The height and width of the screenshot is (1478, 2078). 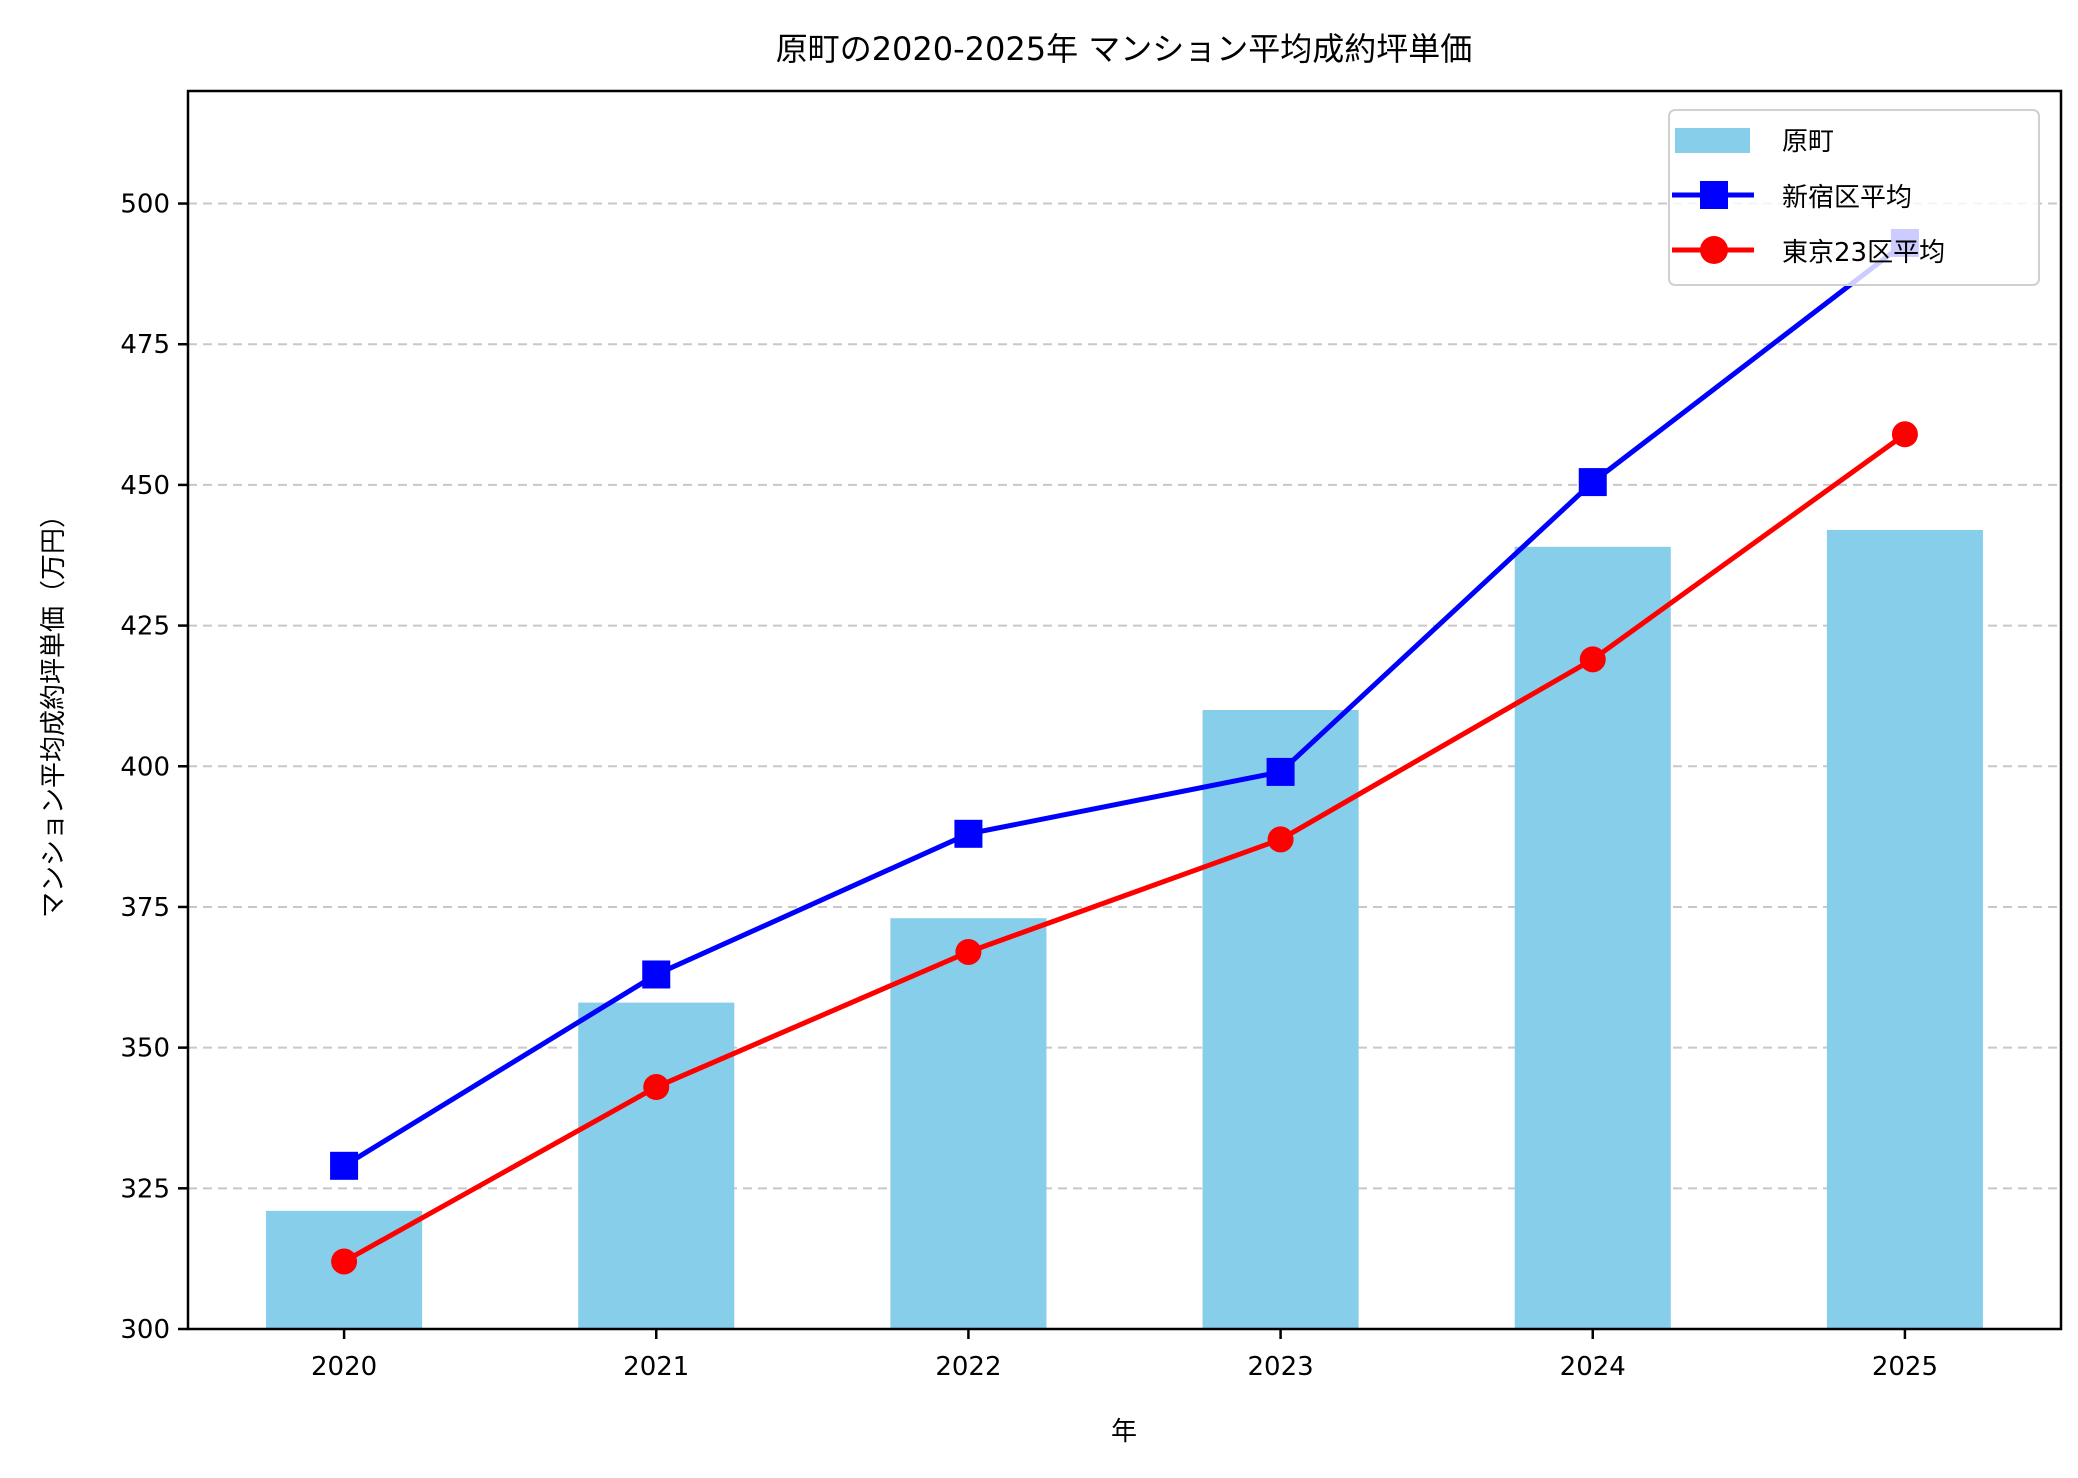 I want to click on legend-label-0: 原町, so click(x=1808, y=142).